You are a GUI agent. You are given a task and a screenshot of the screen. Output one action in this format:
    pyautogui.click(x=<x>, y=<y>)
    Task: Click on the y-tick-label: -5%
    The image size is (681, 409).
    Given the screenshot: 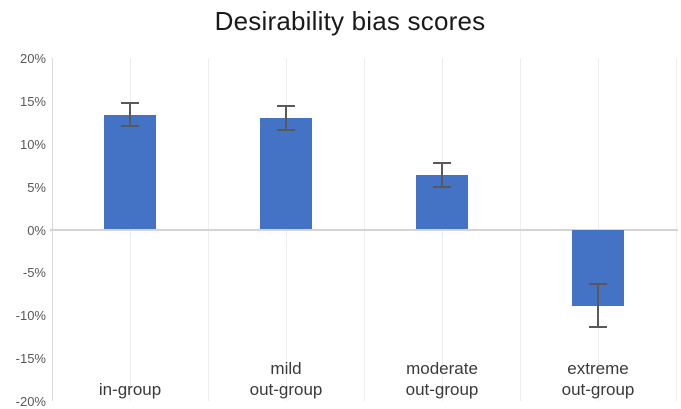 What is the action you would take?
    pyautogui.click(x=34, y=273)
    